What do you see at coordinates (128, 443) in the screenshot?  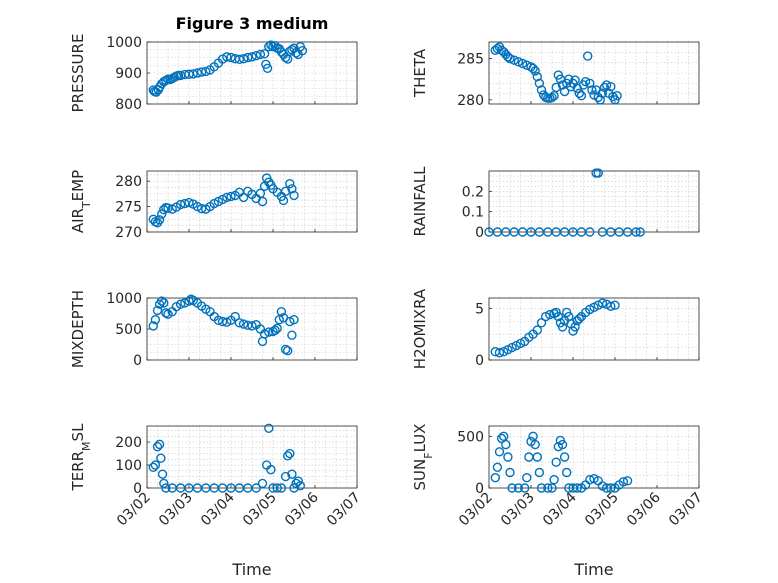 I see `y-tick-label: 200` at bounding box center [128, 443].